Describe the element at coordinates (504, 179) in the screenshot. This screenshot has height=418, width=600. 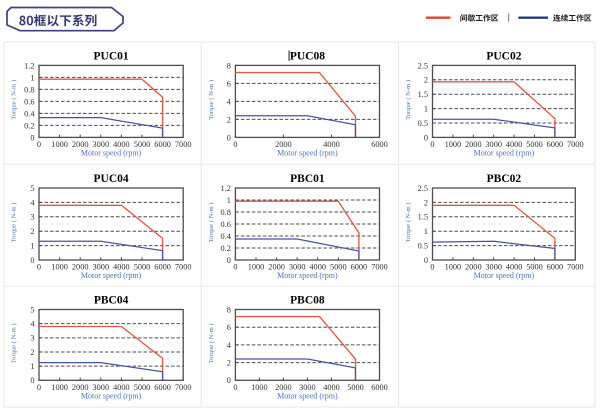
I see `svg-text: PBC02` at that location.